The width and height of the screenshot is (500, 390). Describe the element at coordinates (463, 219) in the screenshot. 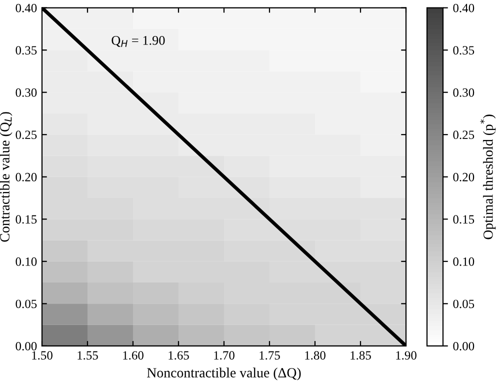

I see `color-bar-label: 0.15` at that location.